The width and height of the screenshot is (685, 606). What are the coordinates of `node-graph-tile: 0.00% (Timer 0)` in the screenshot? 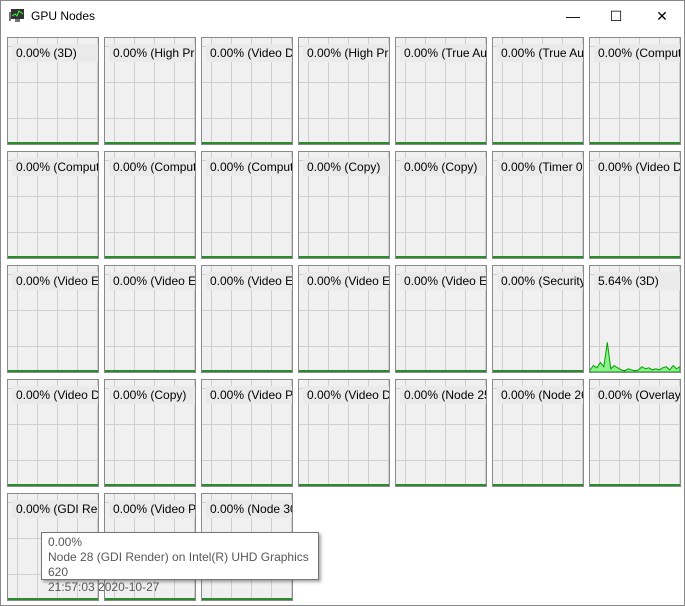 It's located at (538, 205).